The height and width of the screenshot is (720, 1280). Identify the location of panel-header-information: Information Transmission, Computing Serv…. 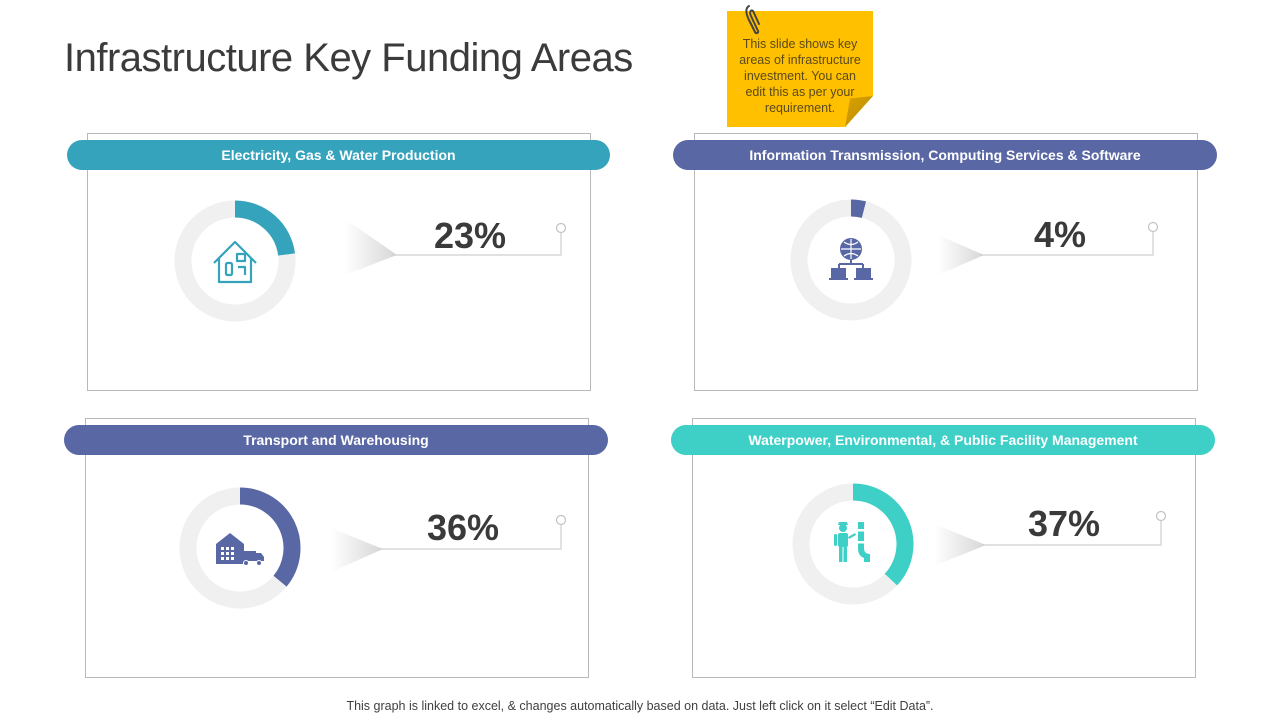
(945, 155).